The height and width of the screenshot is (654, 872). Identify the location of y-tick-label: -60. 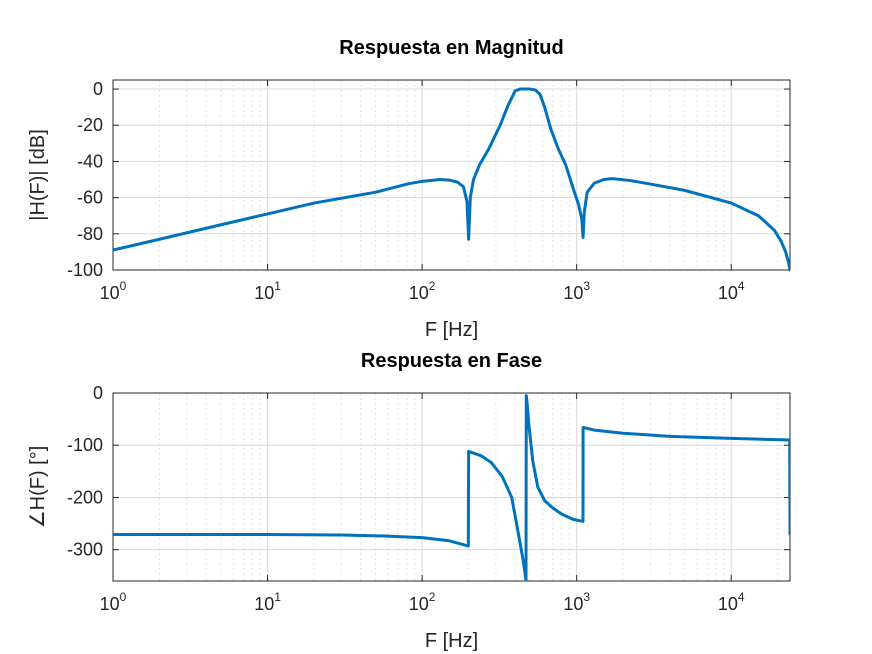
(90, 198).